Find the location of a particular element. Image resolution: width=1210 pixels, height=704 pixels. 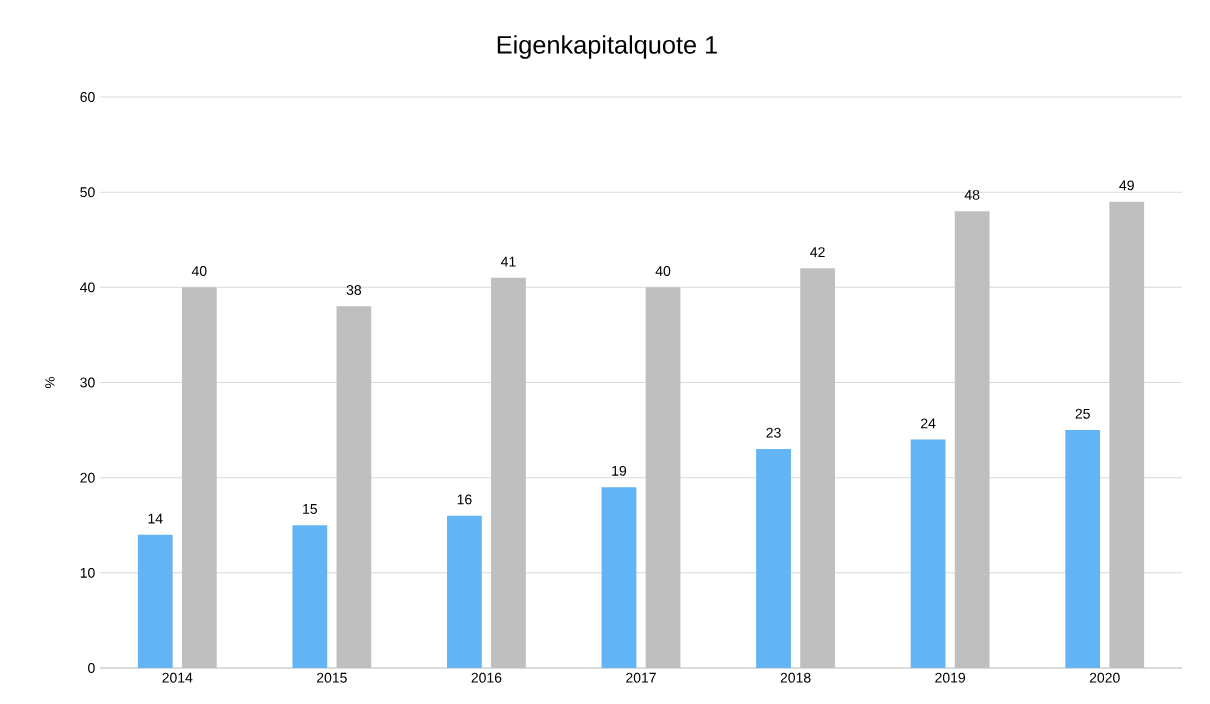

data-label: 24 is located at coordinates (928, 423).